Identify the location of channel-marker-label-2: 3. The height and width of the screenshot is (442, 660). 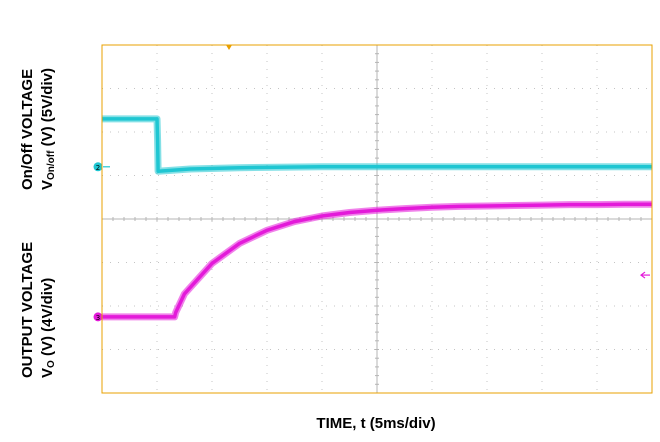
(98, 318).